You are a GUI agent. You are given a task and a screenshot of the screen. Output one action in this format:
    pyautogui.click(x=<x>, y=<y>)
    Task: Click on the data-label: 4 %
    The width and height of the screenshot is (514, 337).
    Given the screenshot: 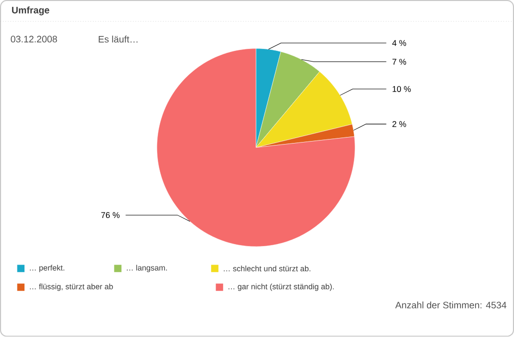 What is the action you would take?
    pyautogui.click(x=399, y=43)
    